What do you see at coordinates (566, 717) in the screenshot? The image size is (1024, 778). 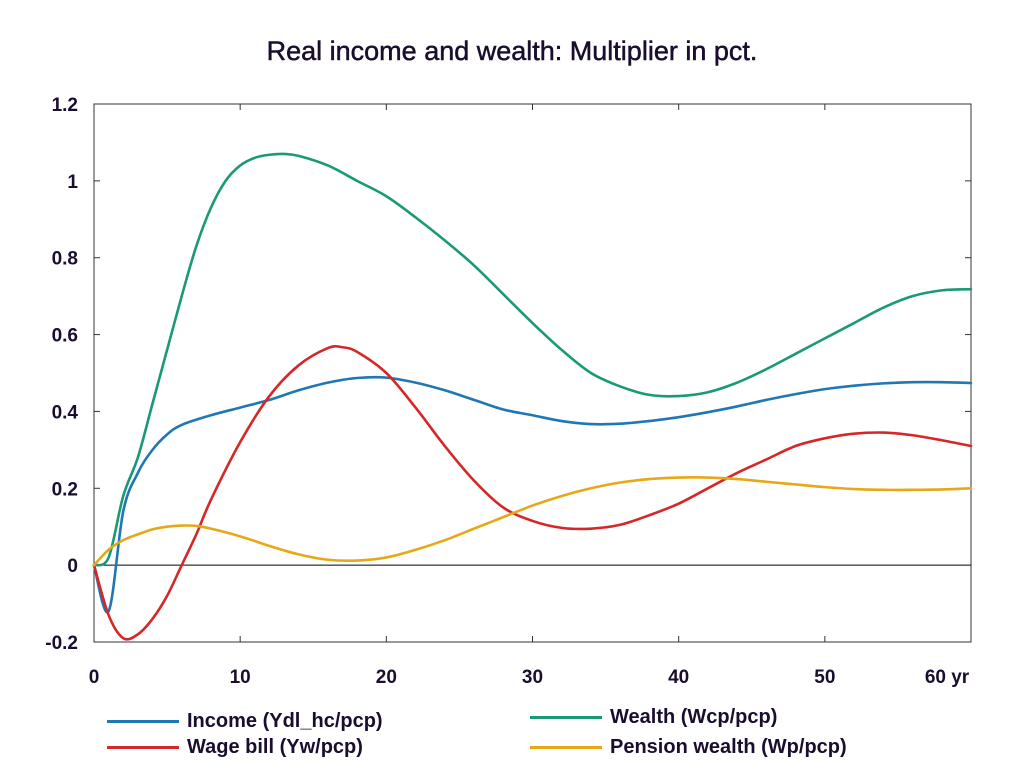 I see `legend-swatch-wealth` at bounding box center [566, 717].